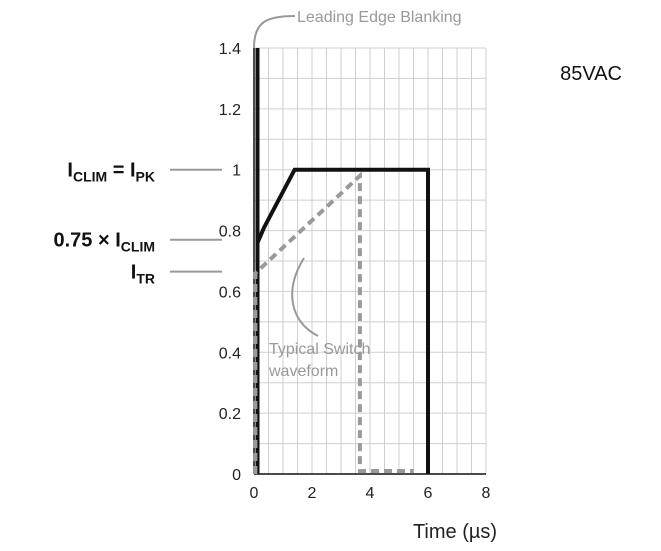  What do you see at coordinates (333, 322) in the screenshot?
I see `series-line-dashed` at bounding box center [333, 322].